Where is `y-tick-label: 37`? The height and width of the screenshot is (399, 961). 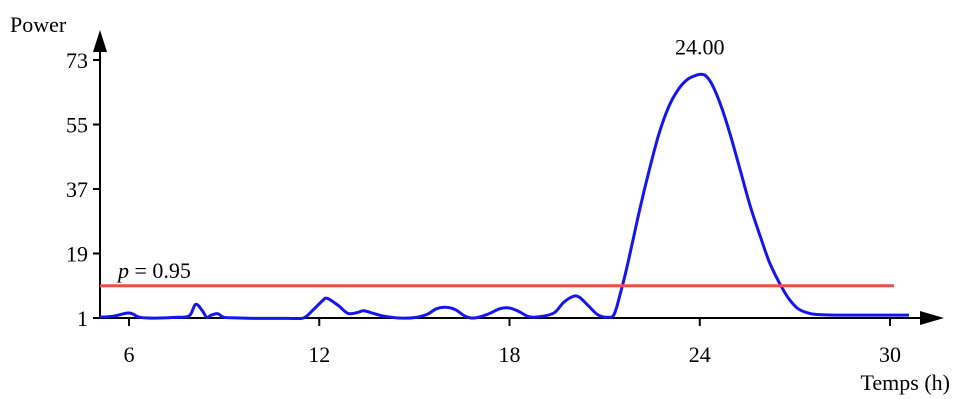 y-tick-label: 37 is located at coordinates (77, 189).